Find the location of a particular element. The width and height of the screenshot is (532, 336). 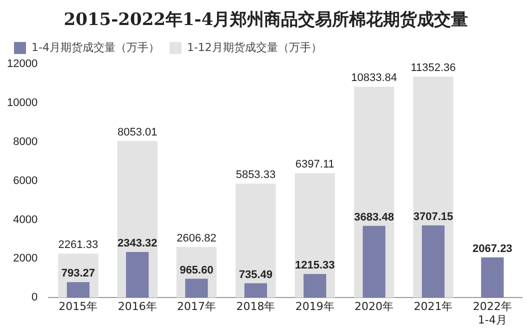

data-label: 6397.11 is located at coordinates (314, 164).